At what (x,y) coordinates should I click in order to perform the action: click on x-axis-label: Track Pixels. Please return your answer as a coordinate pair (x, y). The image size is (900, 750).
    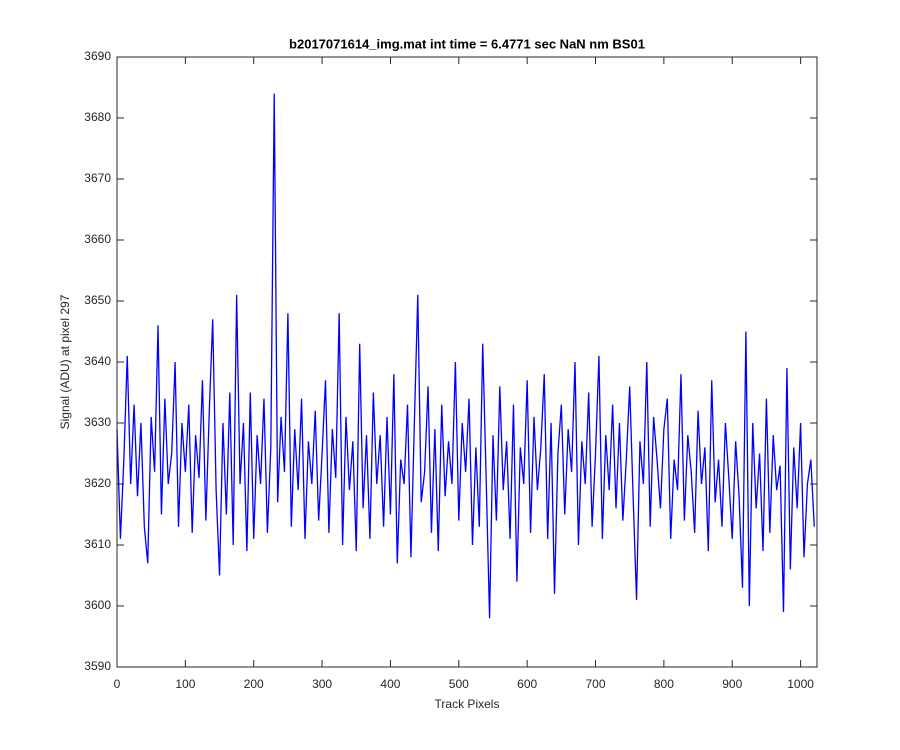
    Looking at the image, I should click on (467, 704).